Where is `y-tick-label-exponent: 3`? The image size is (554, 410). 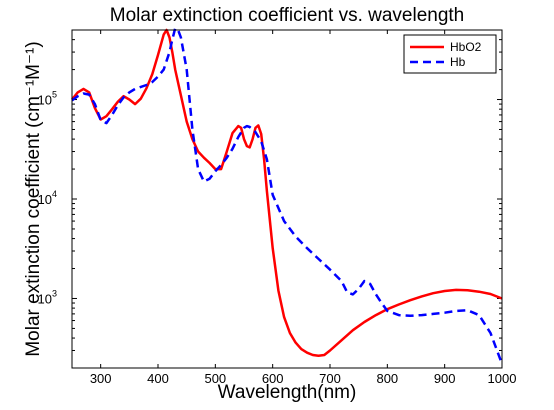 y-tick-label-exponent: 3 is located at coordinates (54, 293).